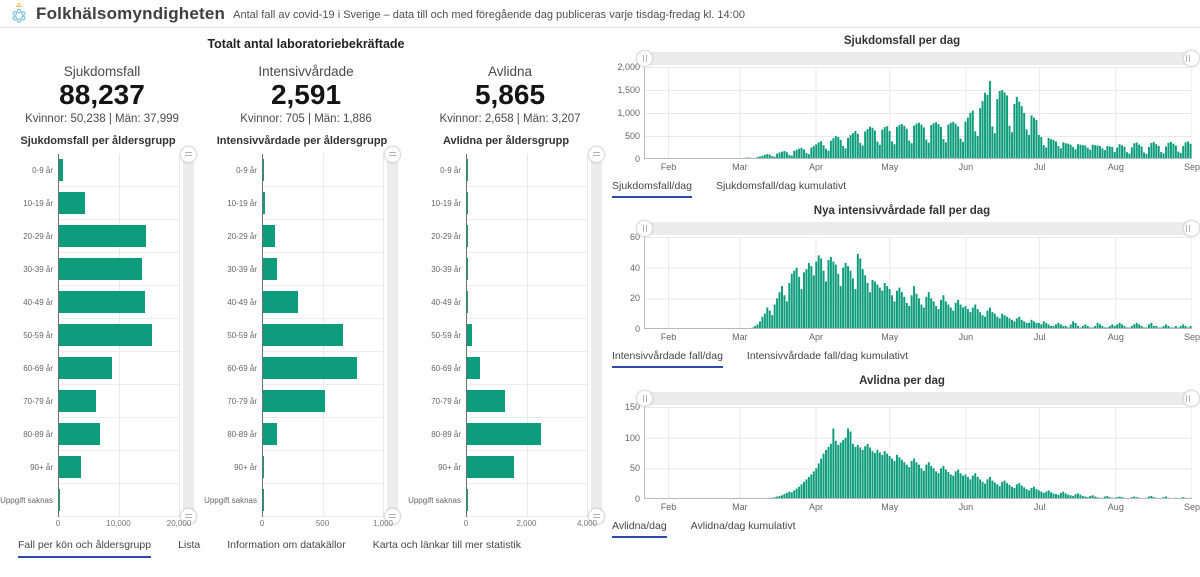  What do you see at coordinates (286, 544) in the screenshot?
I see `tab-information-om-datakallor: Information om datakällor` at bounding box center [286, 544].